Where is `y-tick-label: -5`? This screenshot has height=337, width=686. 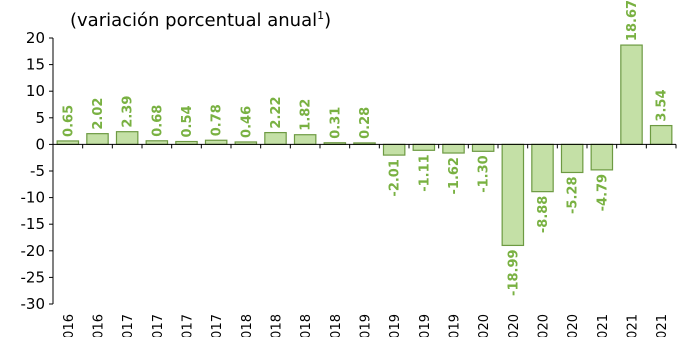
y-tick-label: -5 is located at coordinates (37, 171).